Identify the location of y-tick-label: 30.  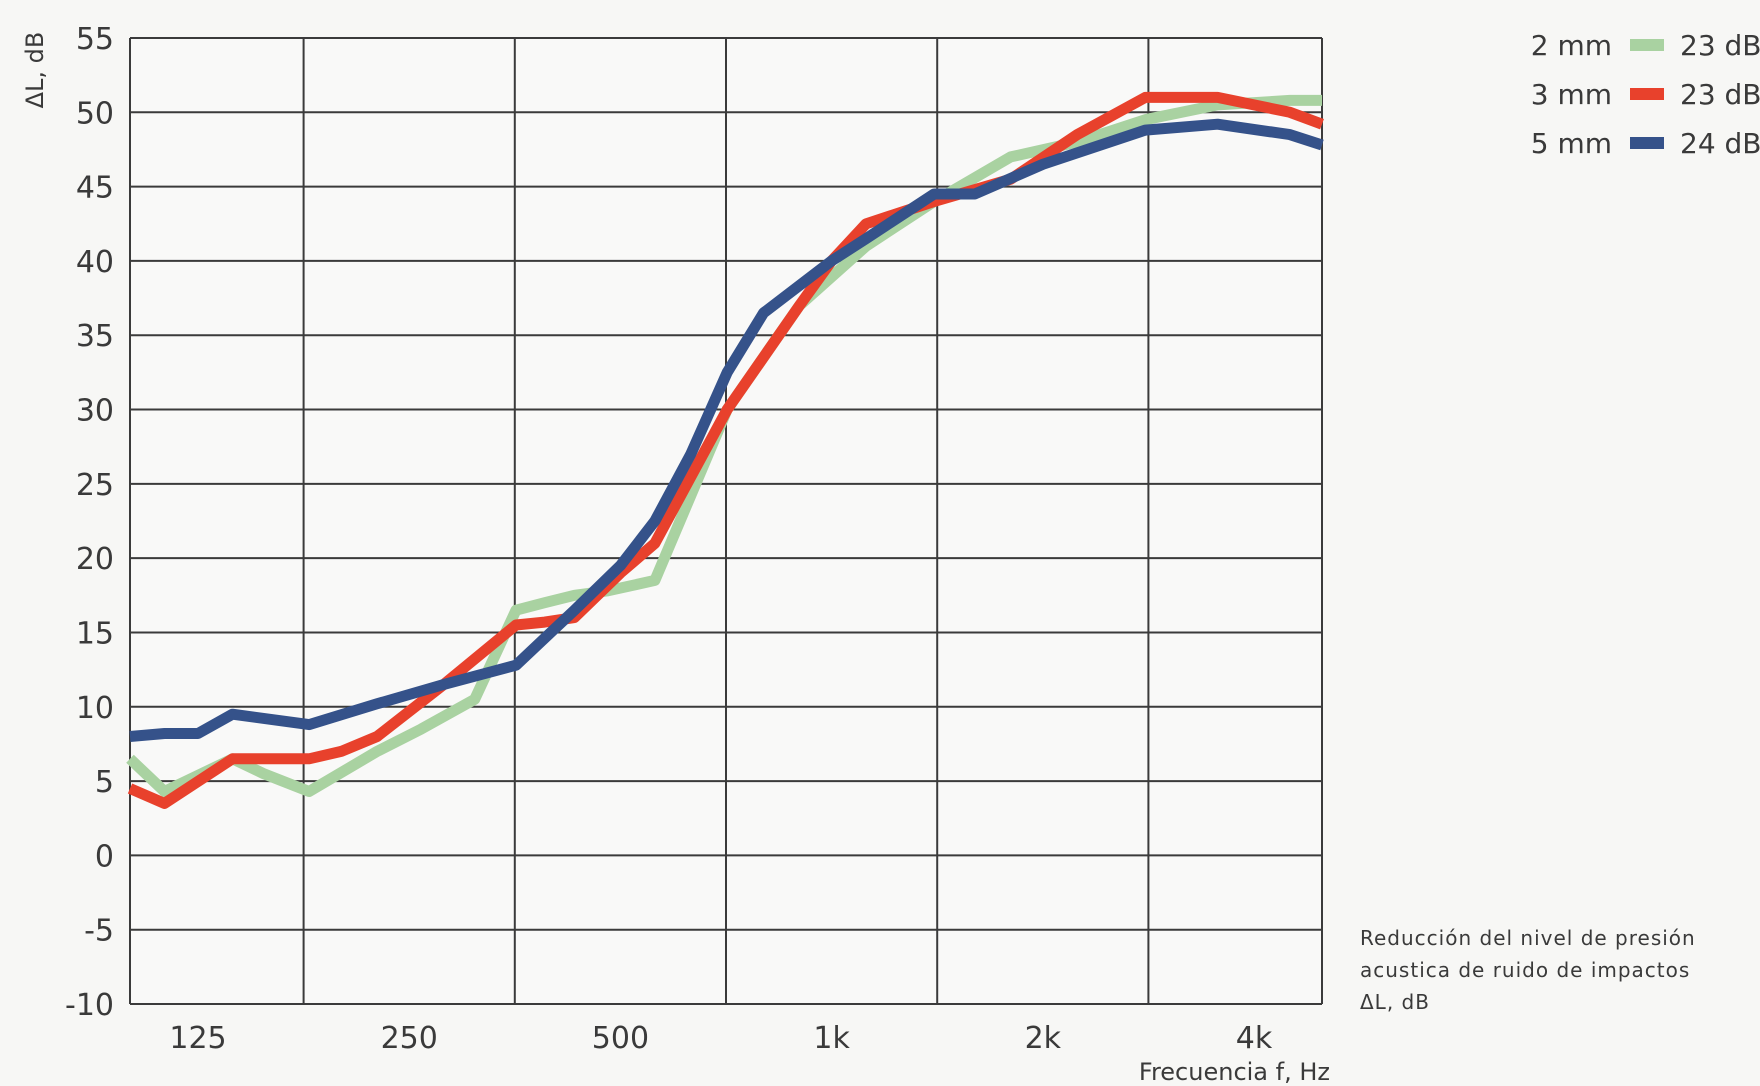
(95, 411).